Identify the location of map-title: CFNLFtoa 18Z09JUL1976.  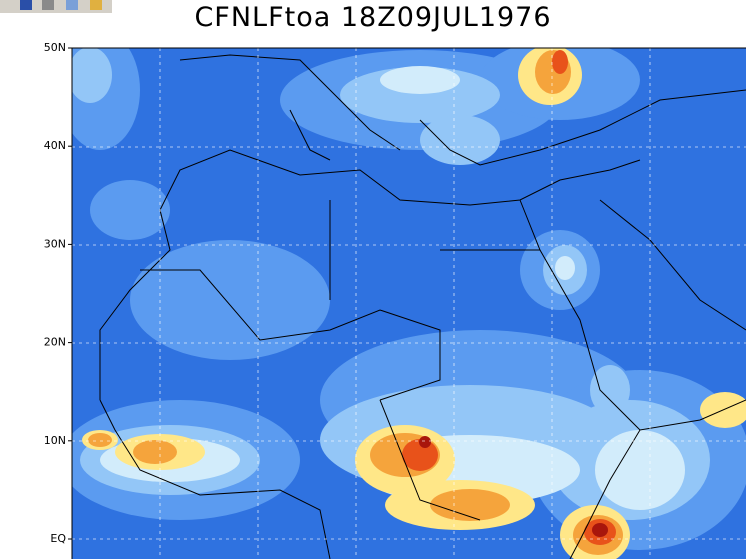
(373, 17).